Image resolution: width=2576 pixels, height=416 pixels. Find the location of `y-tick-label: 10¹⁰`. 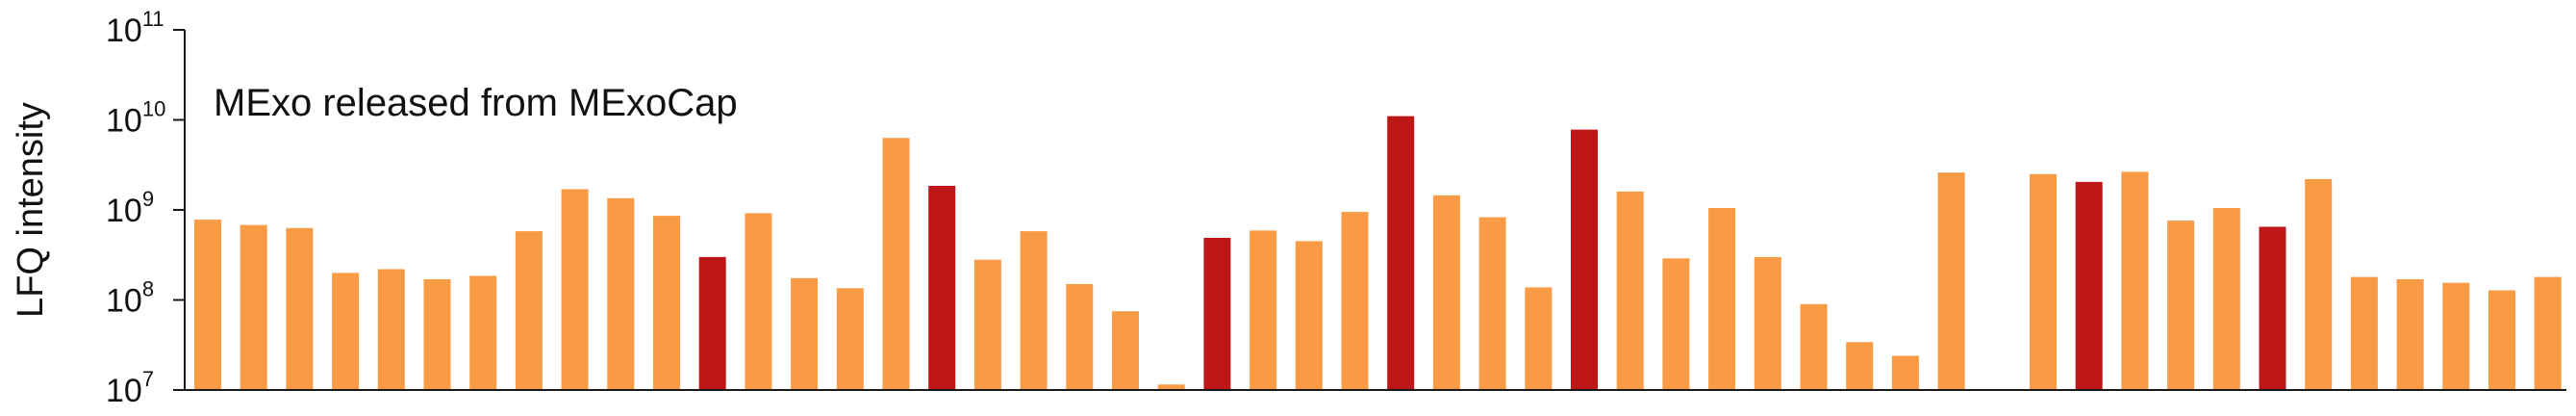

y-tick-label: 10¹⁰ is located at coordinates (135, 118).